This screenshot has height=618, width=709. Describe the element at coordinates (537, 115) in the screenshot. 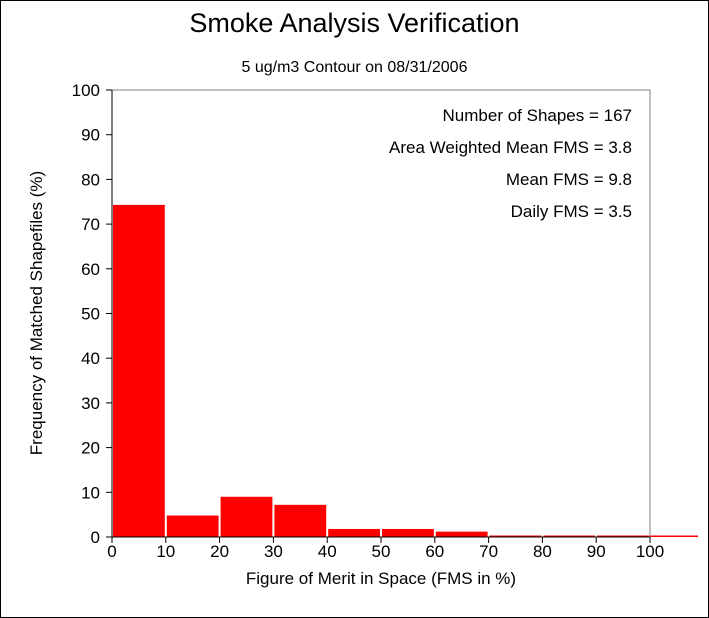

I see `annotation-number-of-shapes: Number of Shapes = 167` at that location.